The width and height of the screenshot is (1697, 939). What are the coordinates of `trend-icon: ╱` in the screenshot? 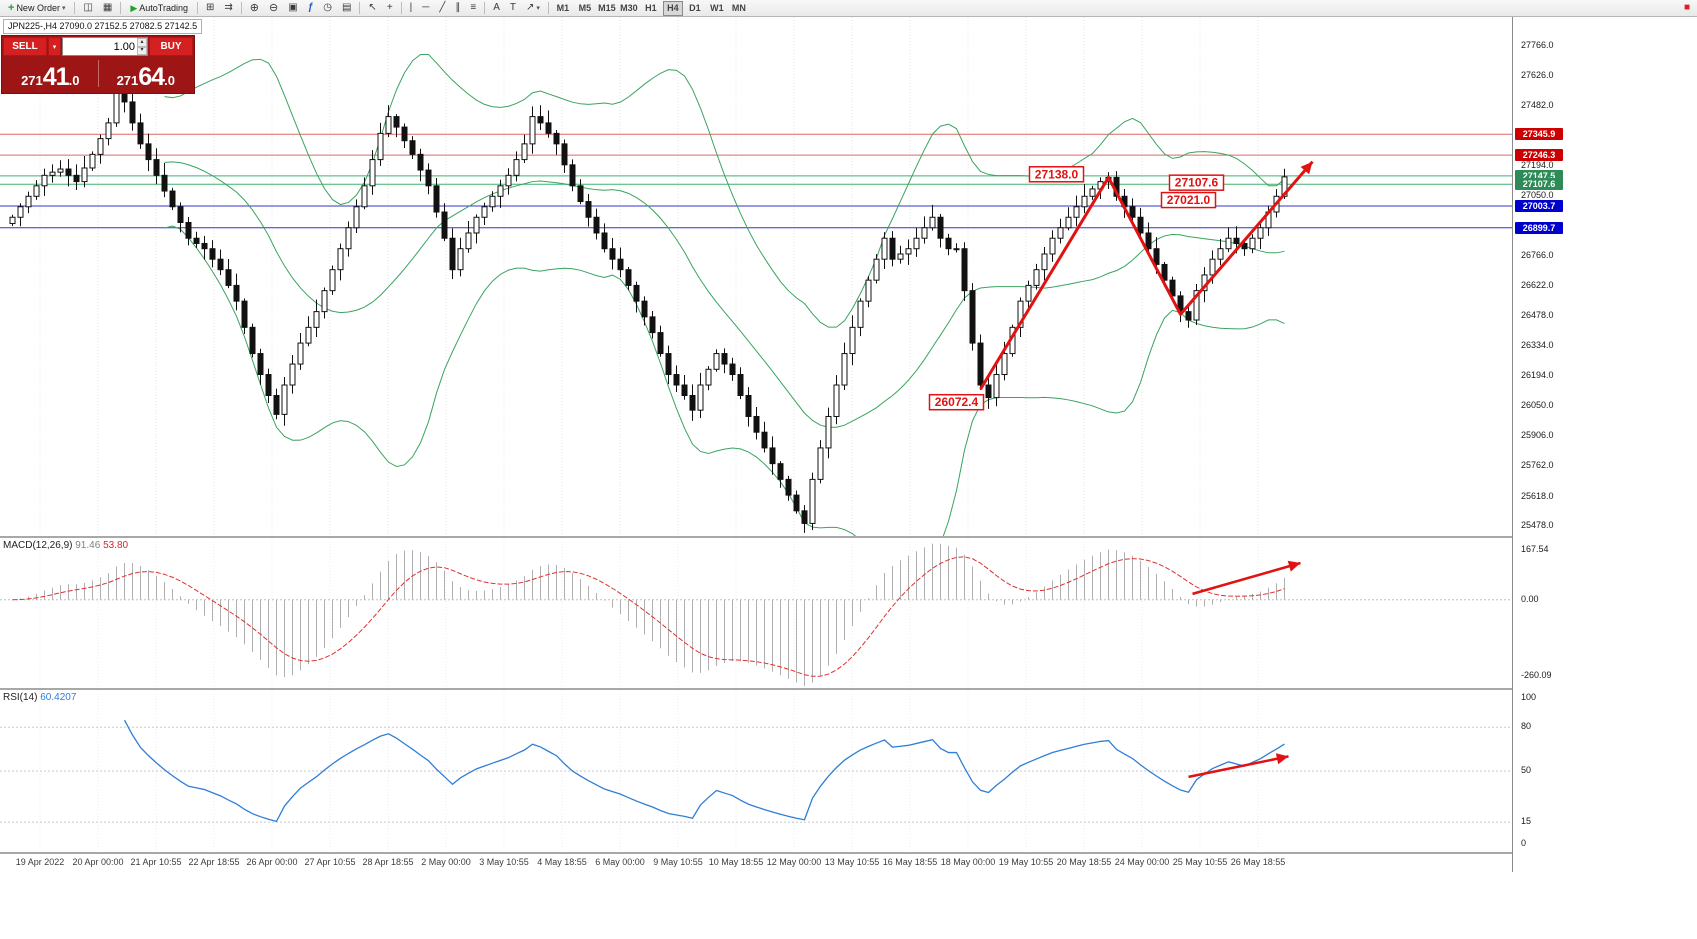 It's located at (442, 7).